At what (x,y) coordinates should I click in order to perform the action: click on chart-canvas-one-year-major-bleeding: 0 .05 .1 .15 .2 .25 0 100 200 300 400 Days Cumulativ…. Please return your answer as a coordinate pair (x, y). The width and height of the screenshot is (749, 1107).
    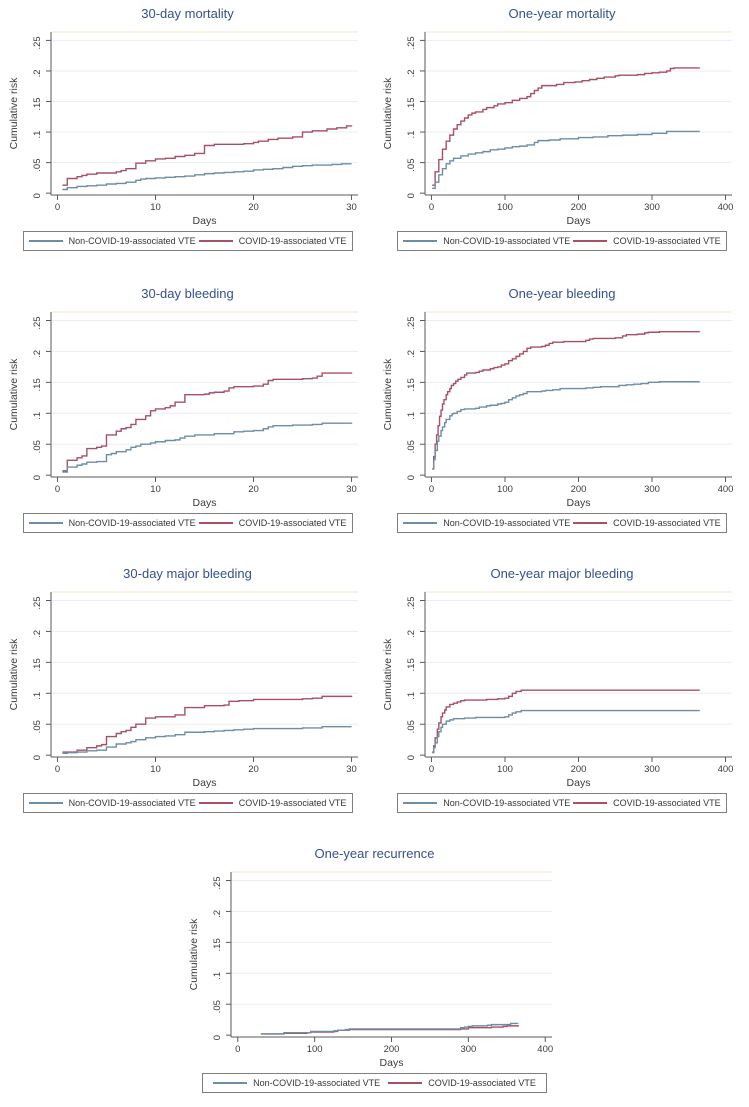
    Looking at the image, I should click on (557, 690).